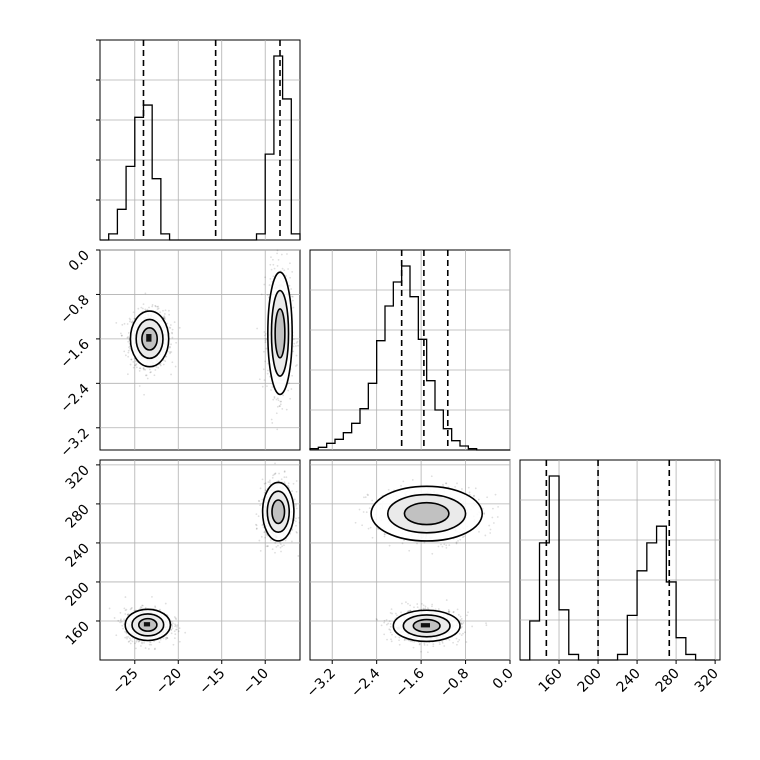 Image resolution: width=760 pixels, height=760 pixels. Describe the element at coordinates (409, 358) in the screenshot. I see `hist-outline` at that location.